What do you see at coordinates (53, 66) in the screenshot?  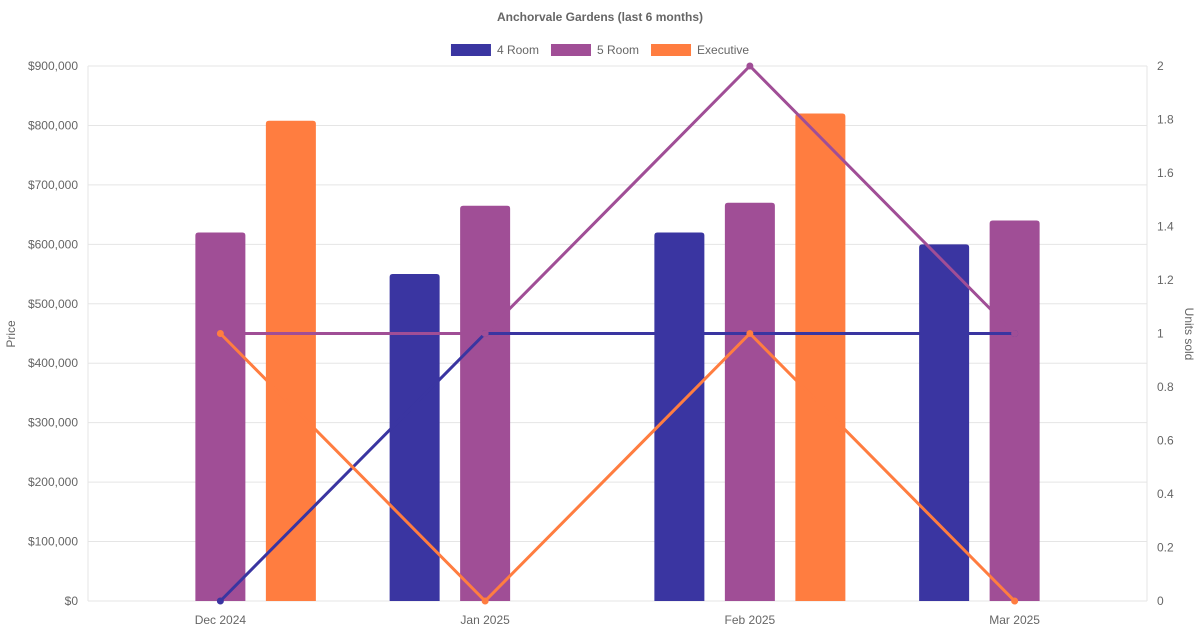 I see `left-tick-label: $900,000` at bounding box center [53, 66].